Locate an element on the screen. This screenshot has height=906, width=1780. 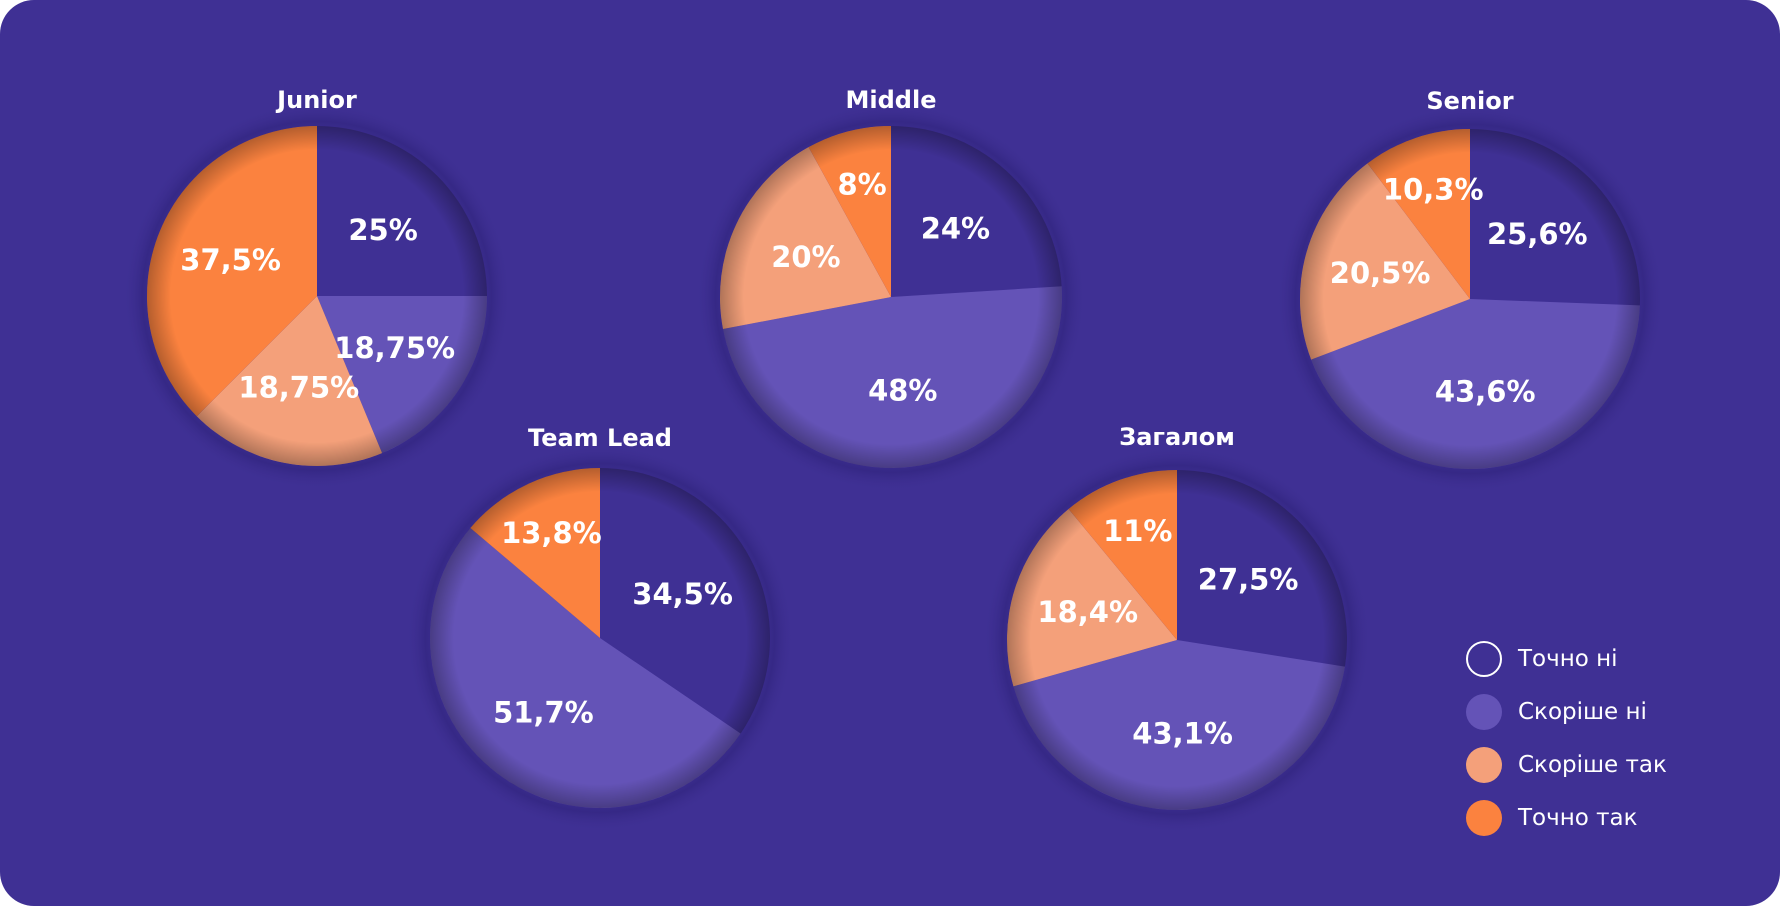
chart-title: Загалом is located at coordinates (1177, 437).